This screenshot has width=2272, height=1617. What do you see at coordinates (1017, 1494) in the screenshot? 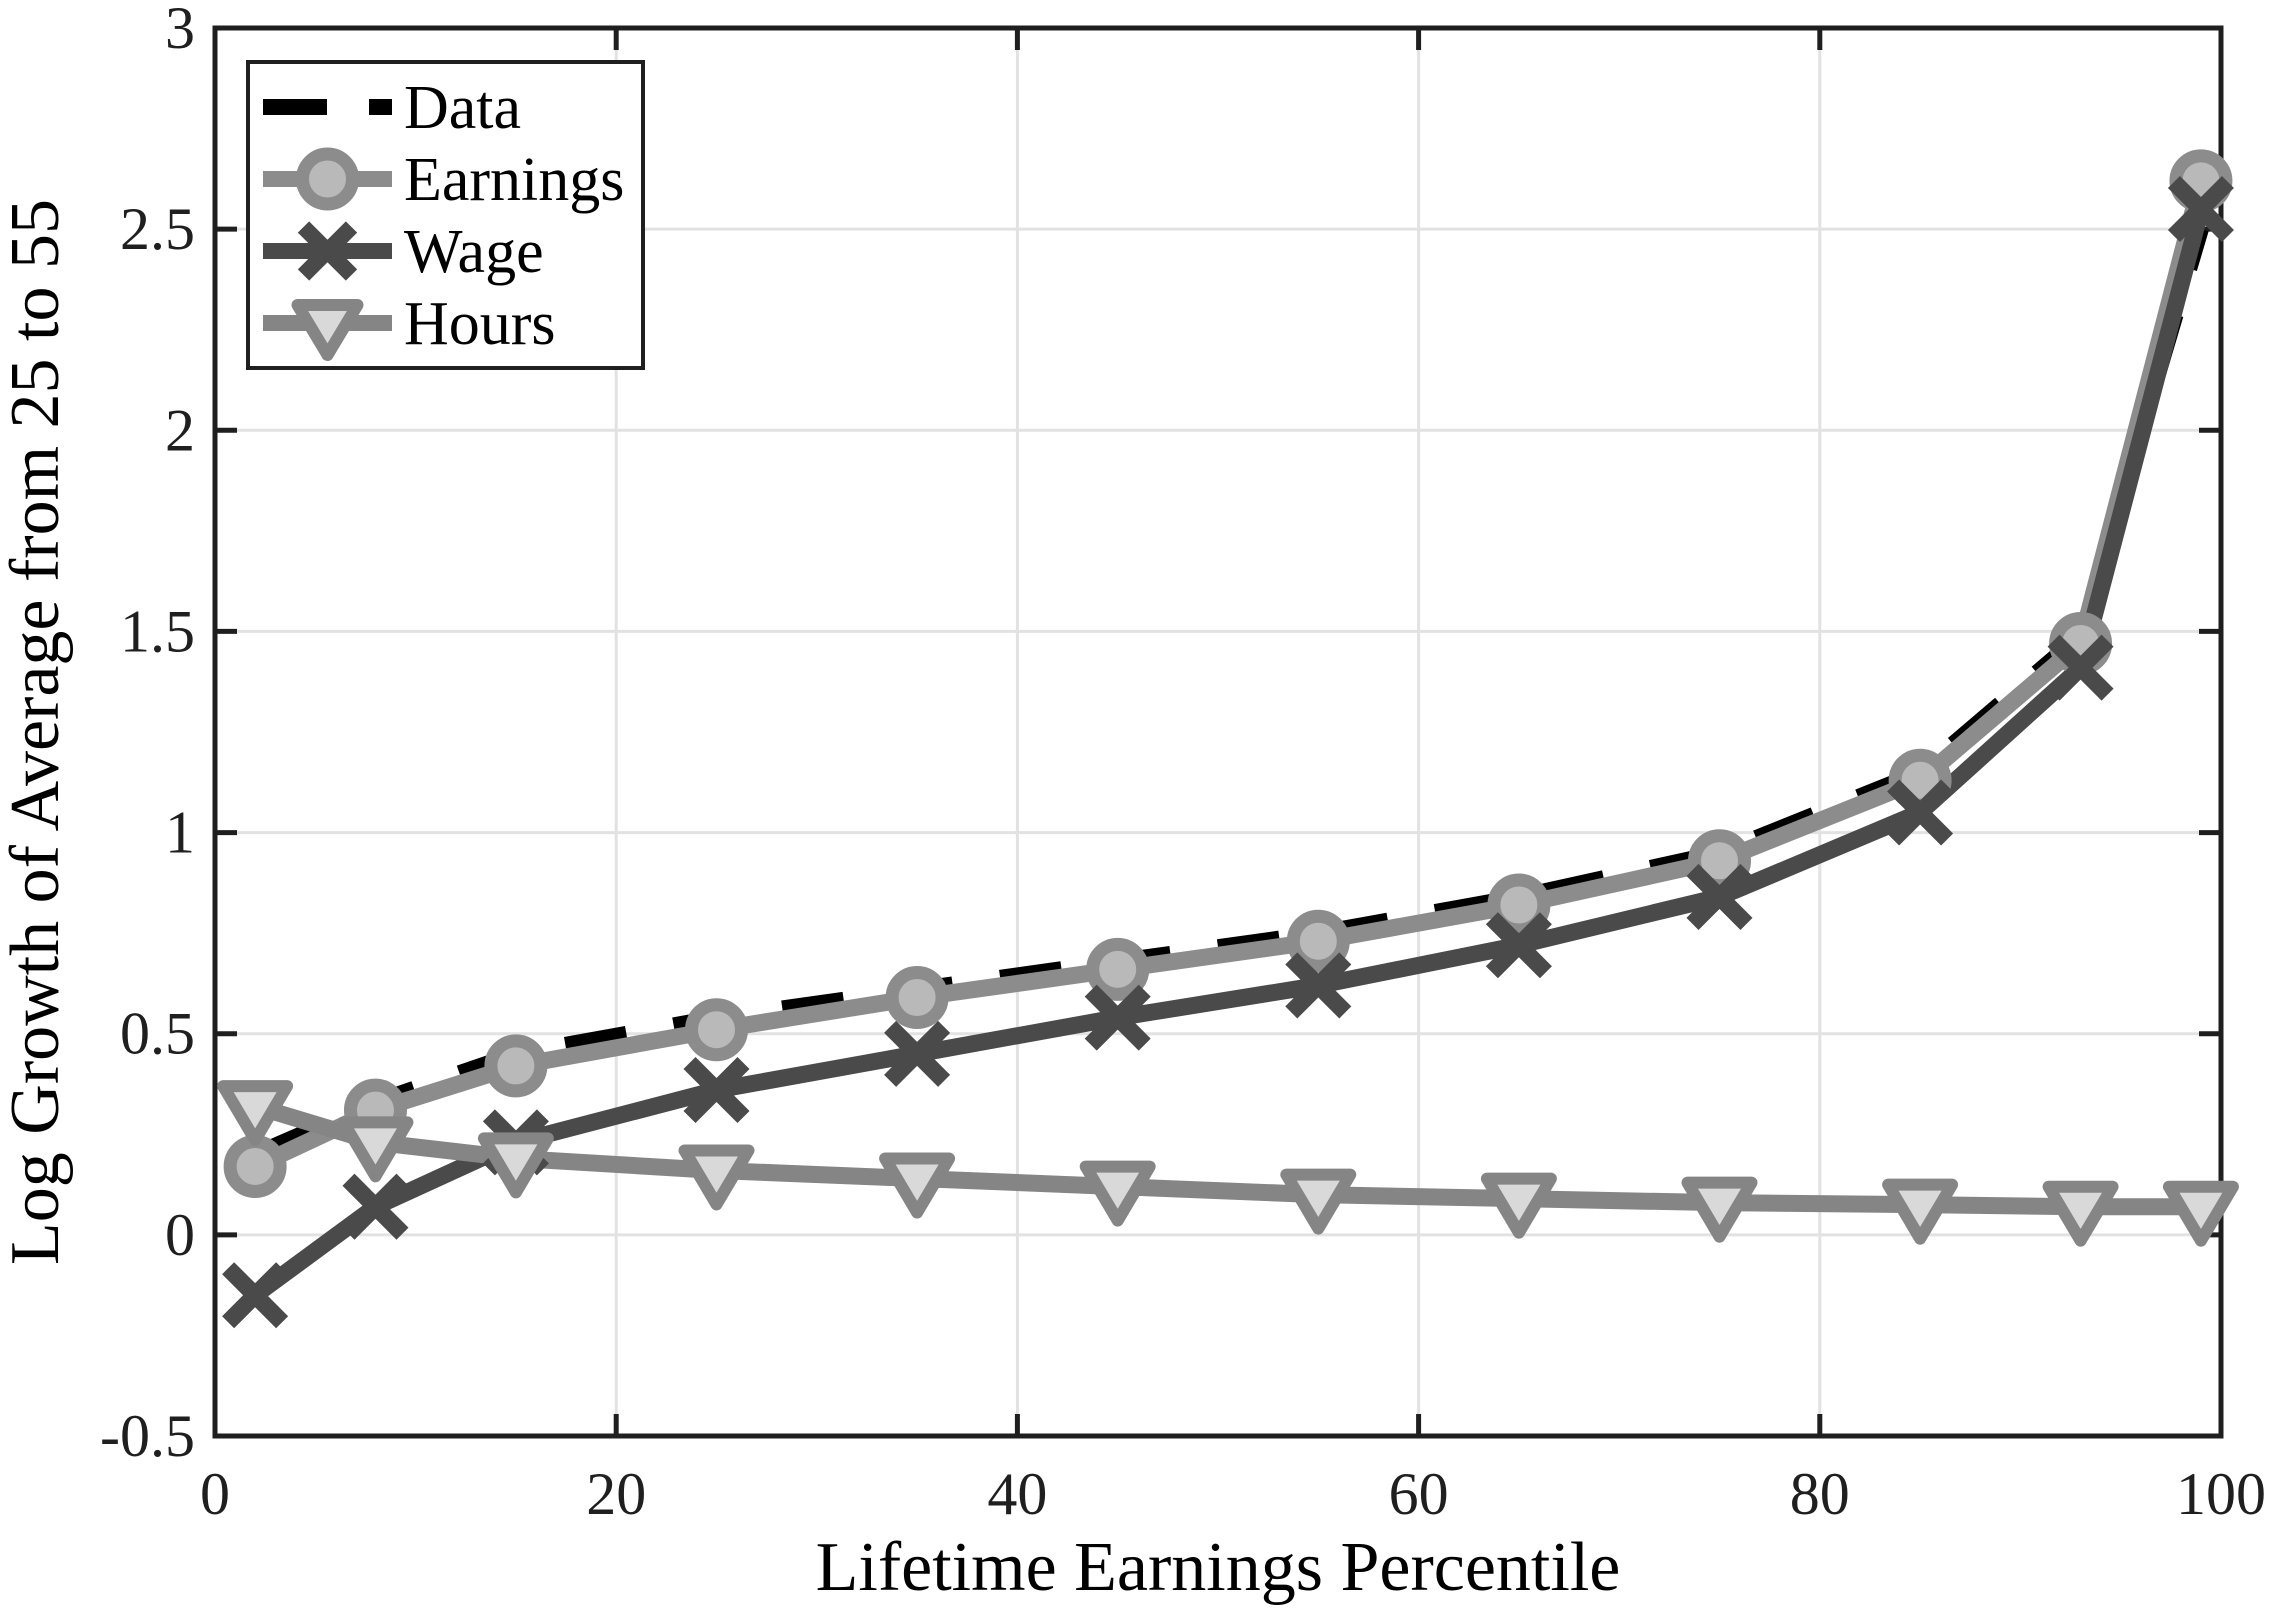
I see `x-tick-label: 40` at bounding box center [1017, 1494].